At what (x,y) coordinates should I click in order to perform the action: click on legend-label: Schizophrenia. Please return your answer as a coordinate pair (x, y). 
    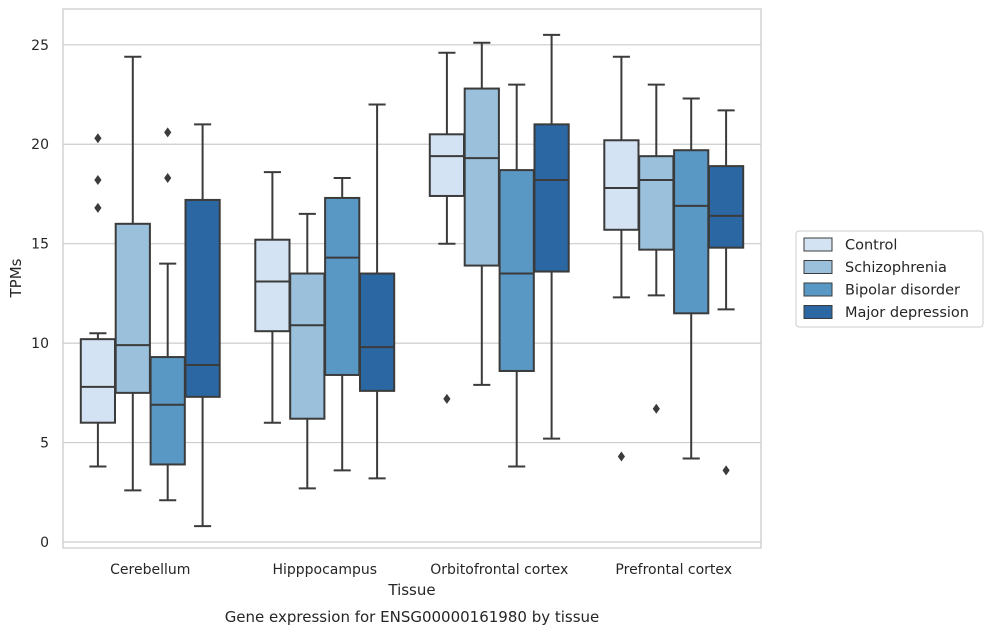
    Looking at the image, I should click on (896, 268).